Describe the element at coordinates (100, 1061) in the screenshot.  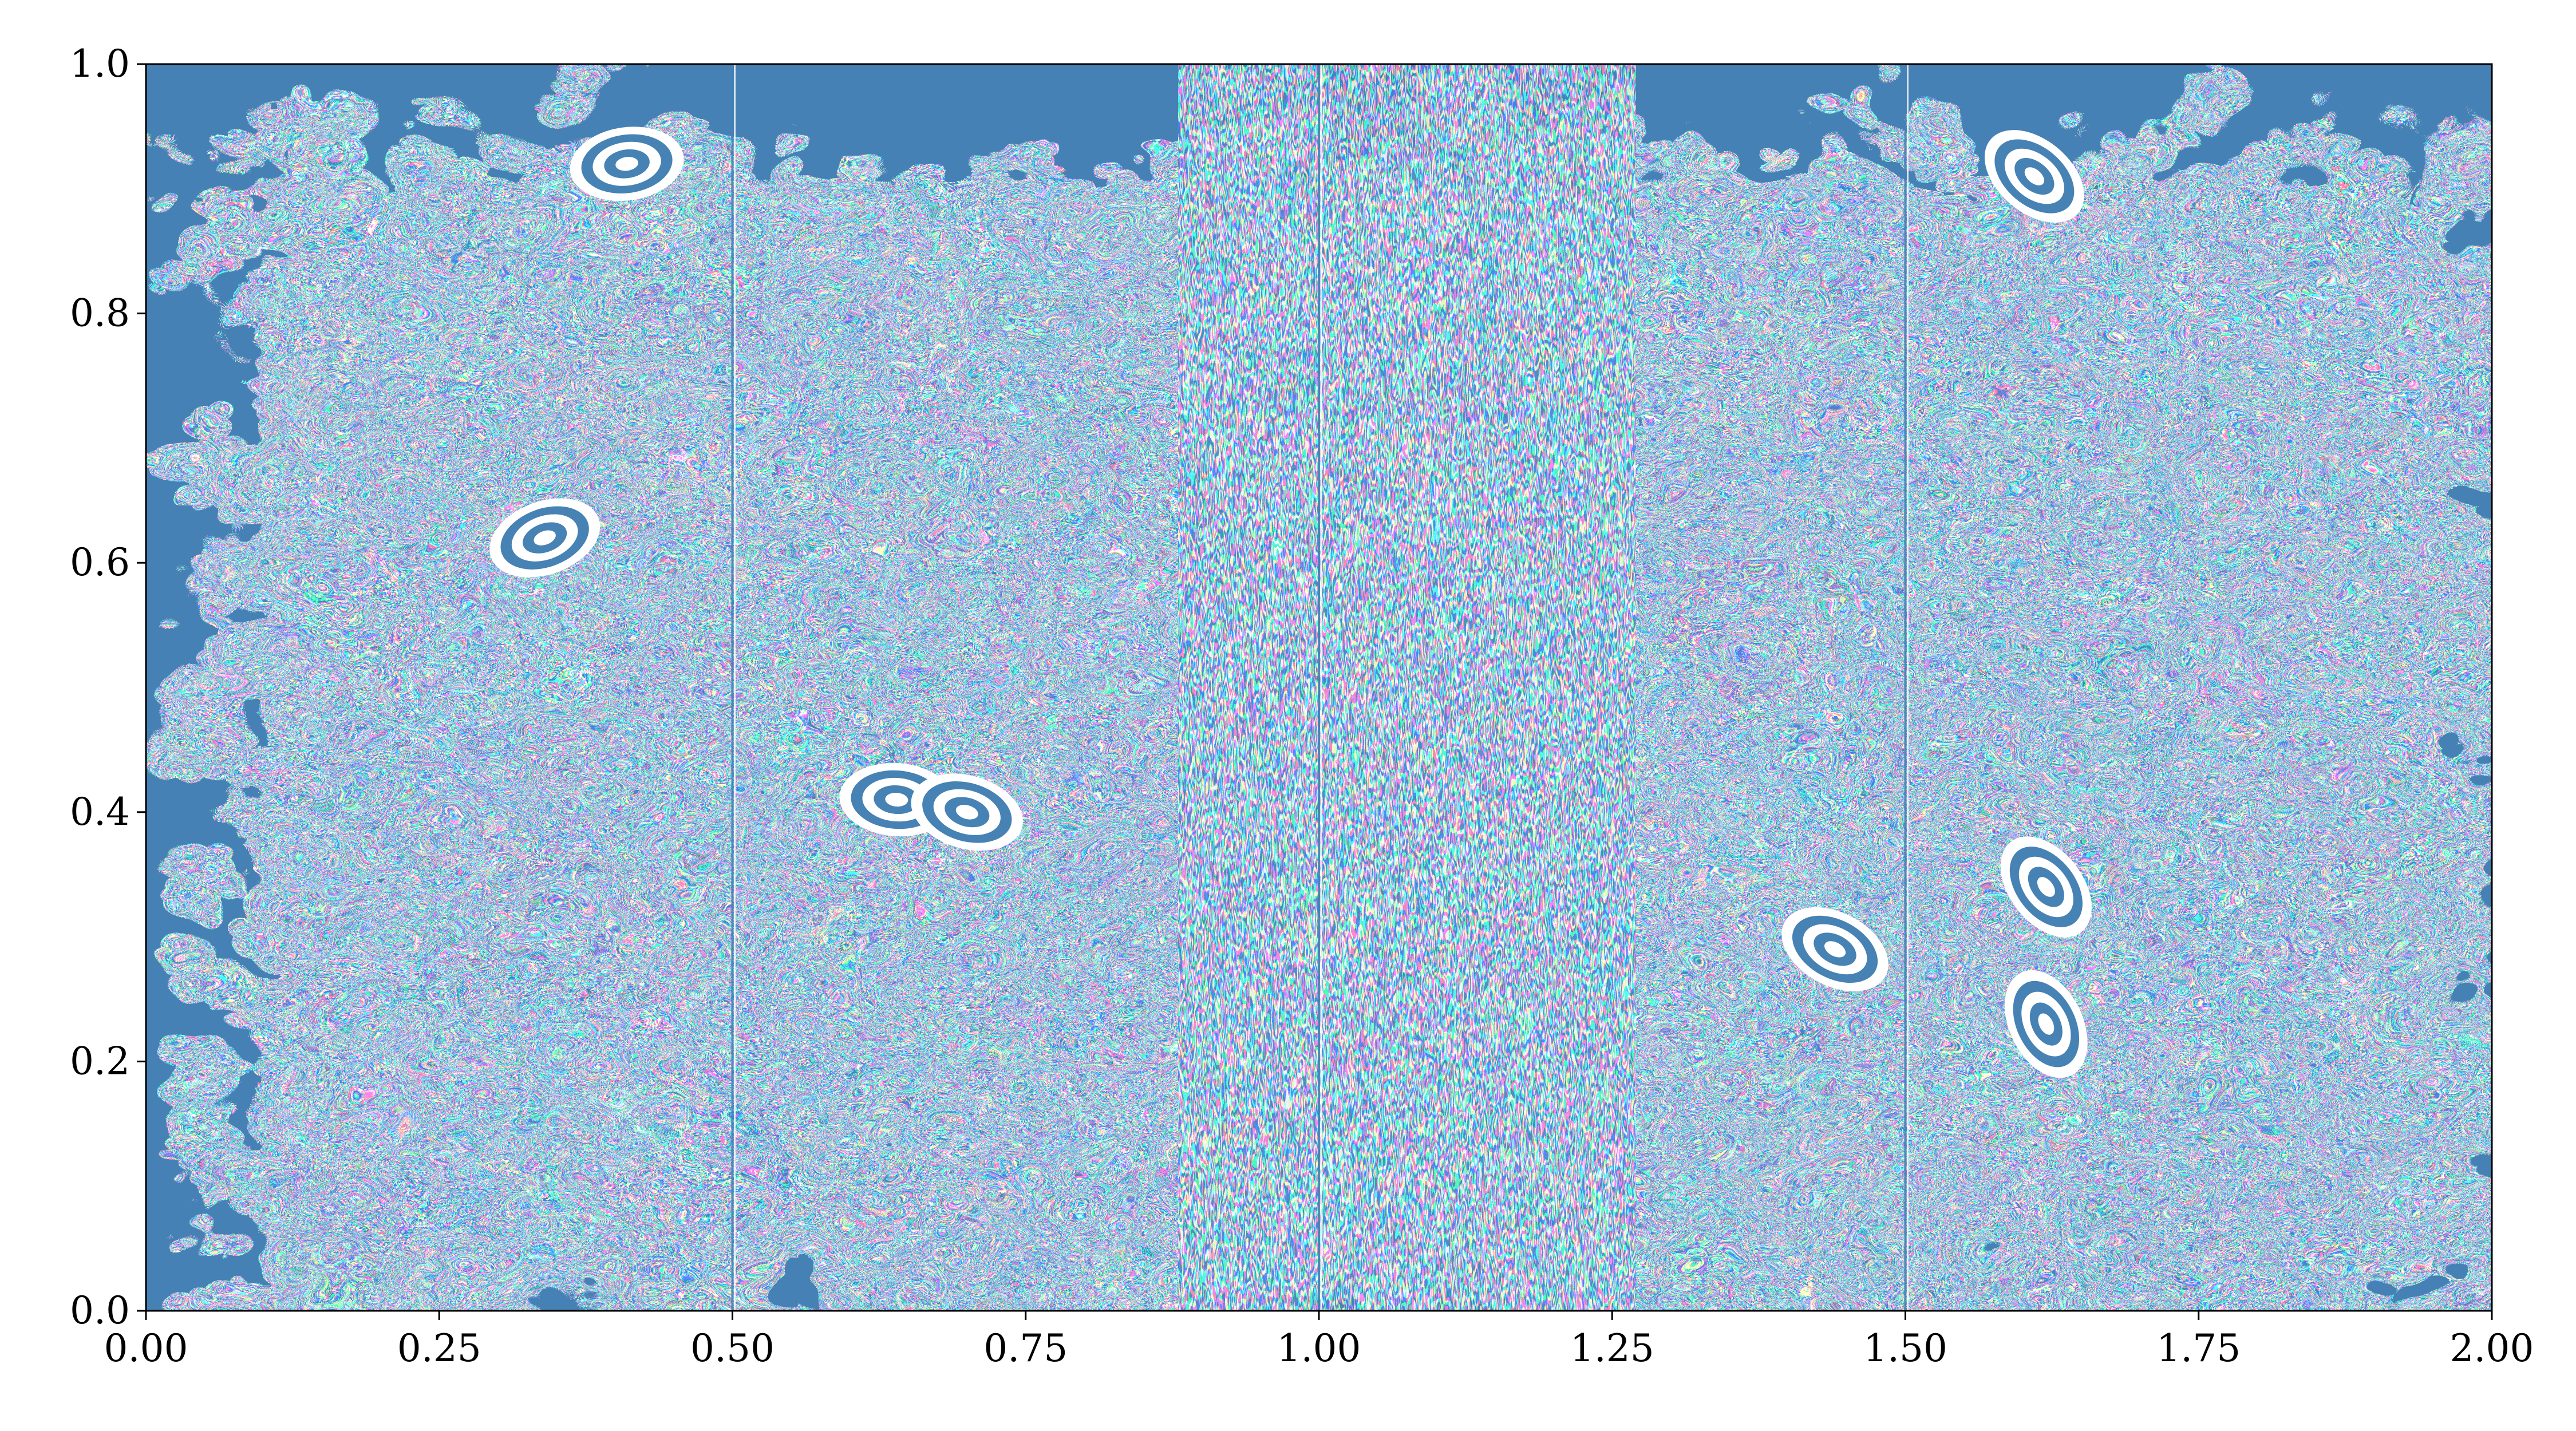
I see `y-tick-label: 0.2` at that location.